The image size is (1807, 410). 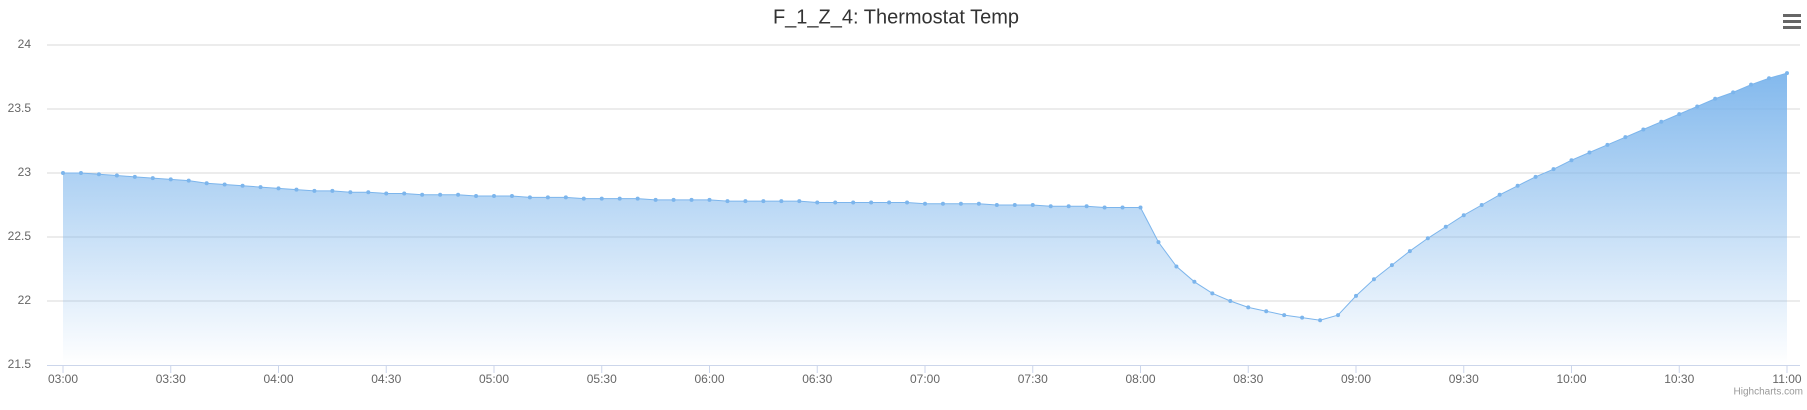 I want to click on y-tick-label: 22.5, so click(x=20, y=236).